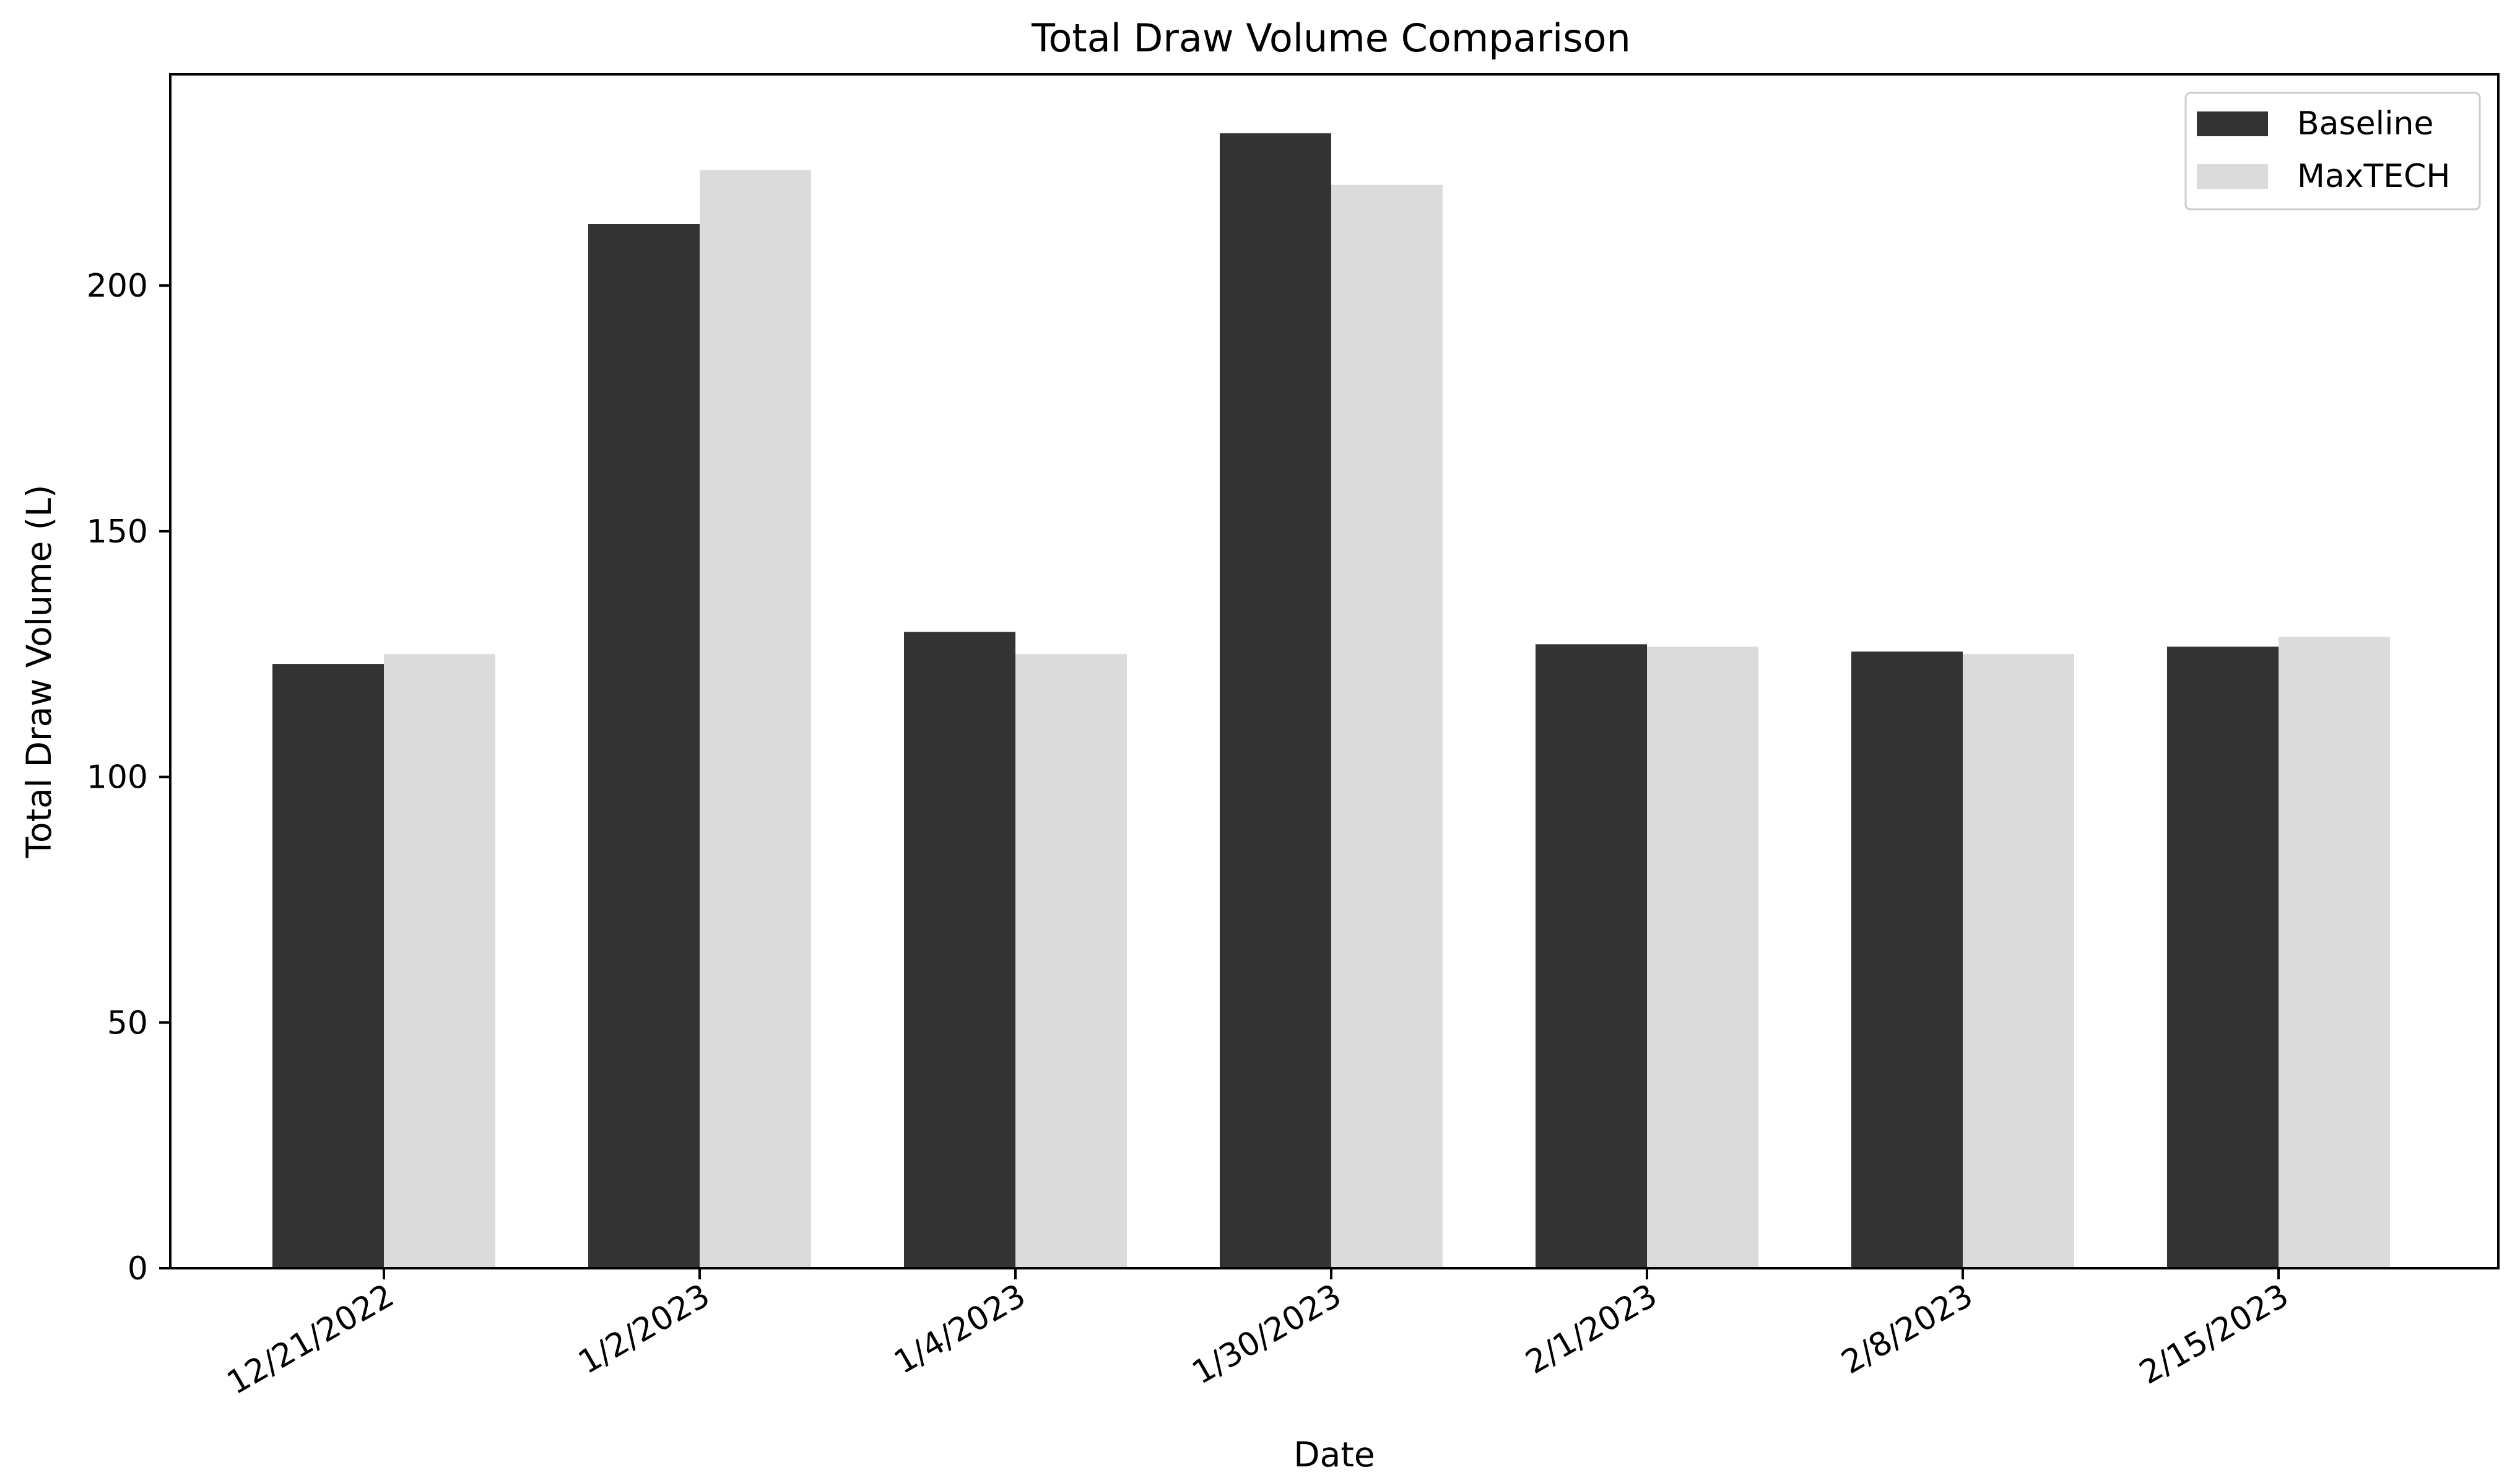 This screenshot has height=1480, width=2520. Describe the element at coordinates (128, 1023) in the screenshot. I see `y-tick-label-1: 50` at that location.